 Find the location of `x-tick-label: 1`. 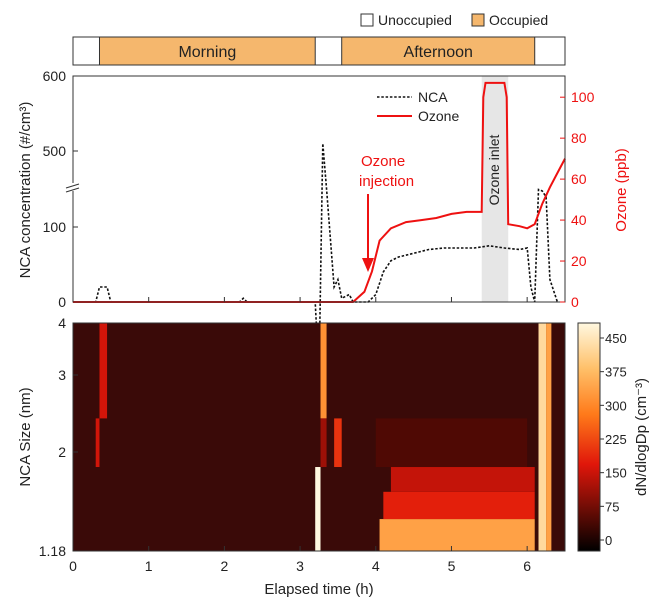

x-tick-label: 1 is located at coordinates (149, 566).